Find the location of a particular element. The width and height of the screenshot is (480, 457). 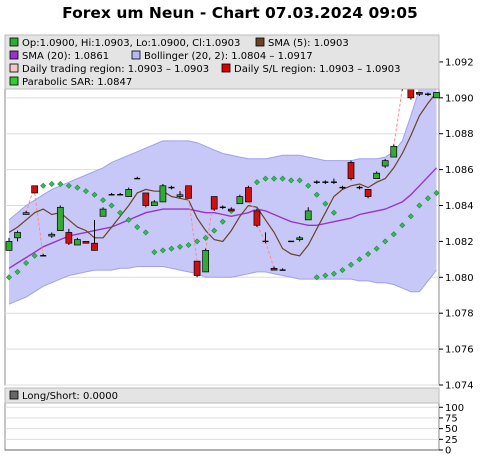

legend-sl-region: Daily S/L region: 1.0903 – 1.0903 is located at coordinates (317, 69).